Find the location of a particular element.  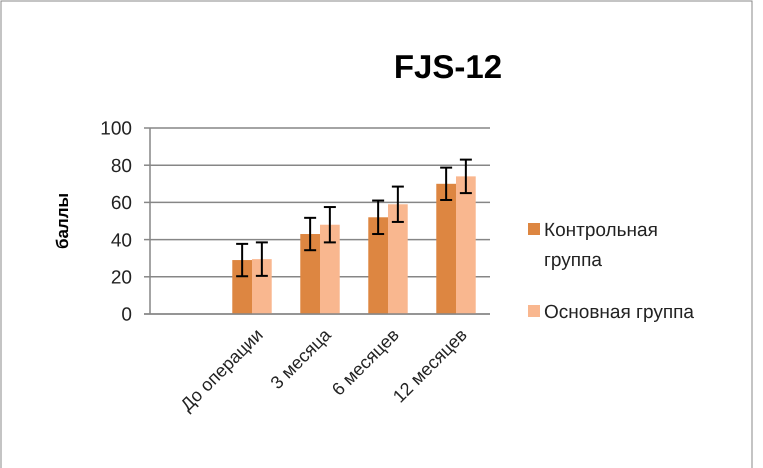

y-tick-label: 40 is located at coordinates (121, 241).